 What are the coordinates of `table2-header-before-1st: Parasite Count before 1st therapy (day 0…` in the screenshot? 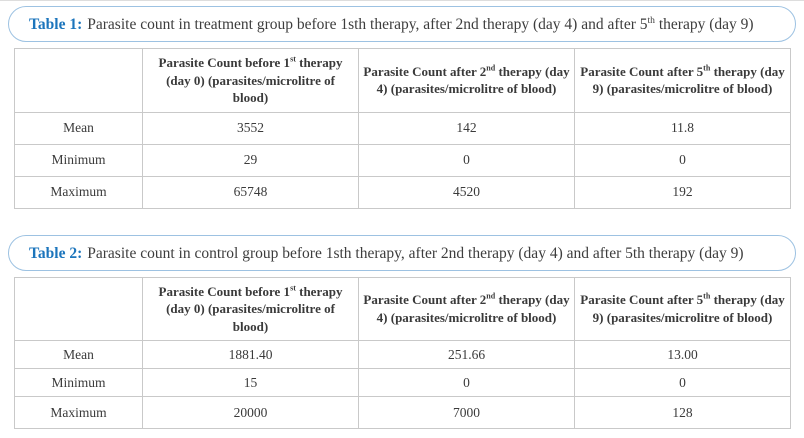 It's located at (250, 309).